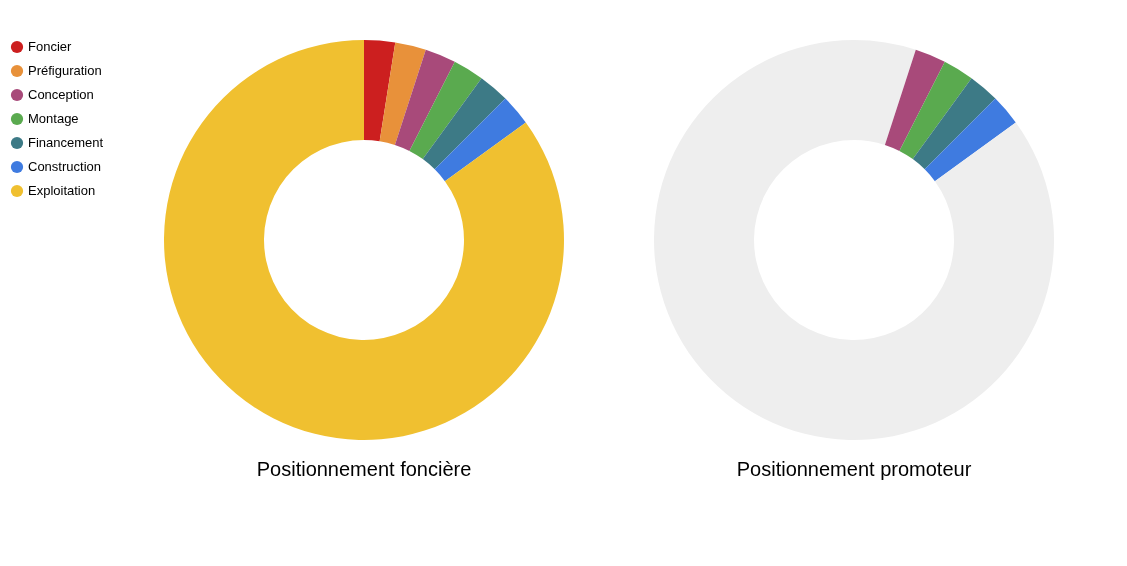 Image resolution: width=1127 pixels, height=566 pixels. What do you see at coordinates (61, 94) in the screenshot?
I see `legend-label: Conception` at bounding box center [61, 94].